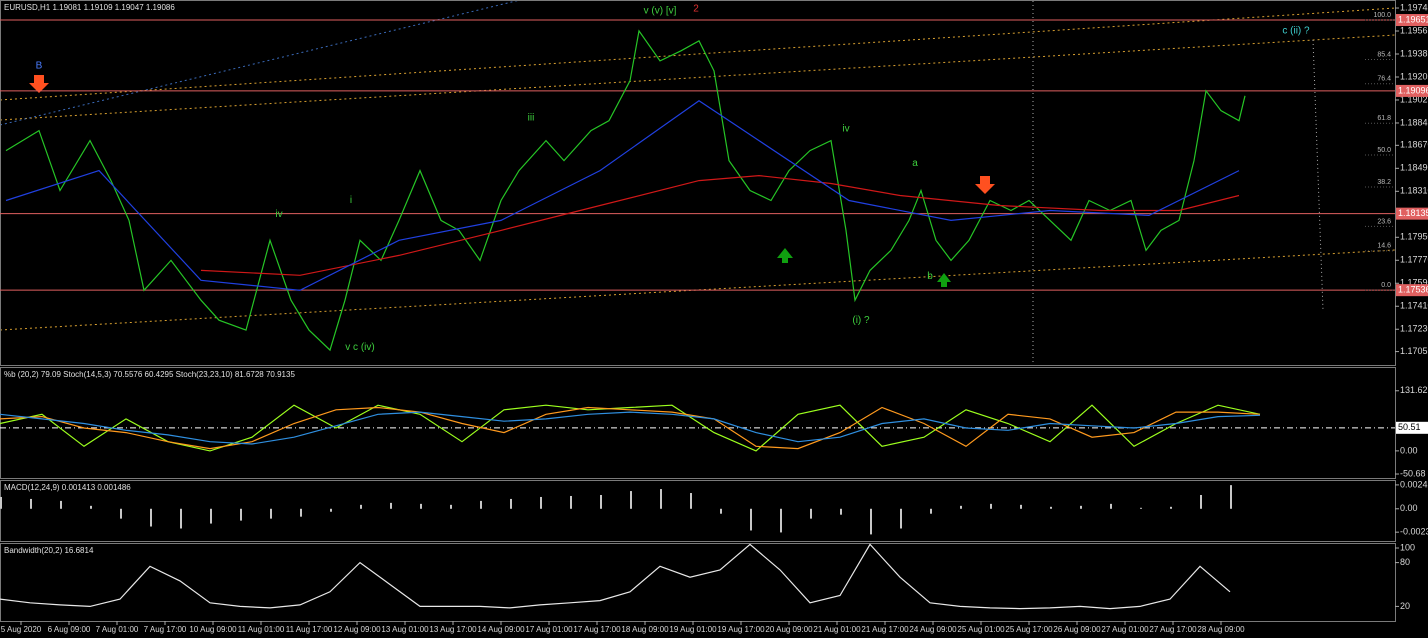 Image resolution: width=1428 pixels, height=638 pixels. Describe the element at coordinates (1414, 237) in the screenshot. I see `y-tick-label: 1.17950` at that location.